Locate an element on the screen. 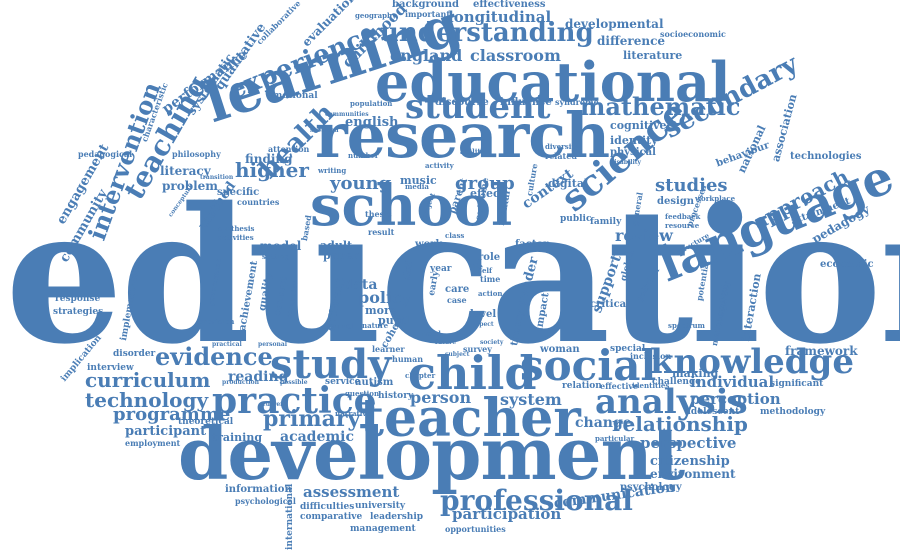 The height and width of the screenshot is (554, 900). word-case: case is located at coordinates (457, 300).